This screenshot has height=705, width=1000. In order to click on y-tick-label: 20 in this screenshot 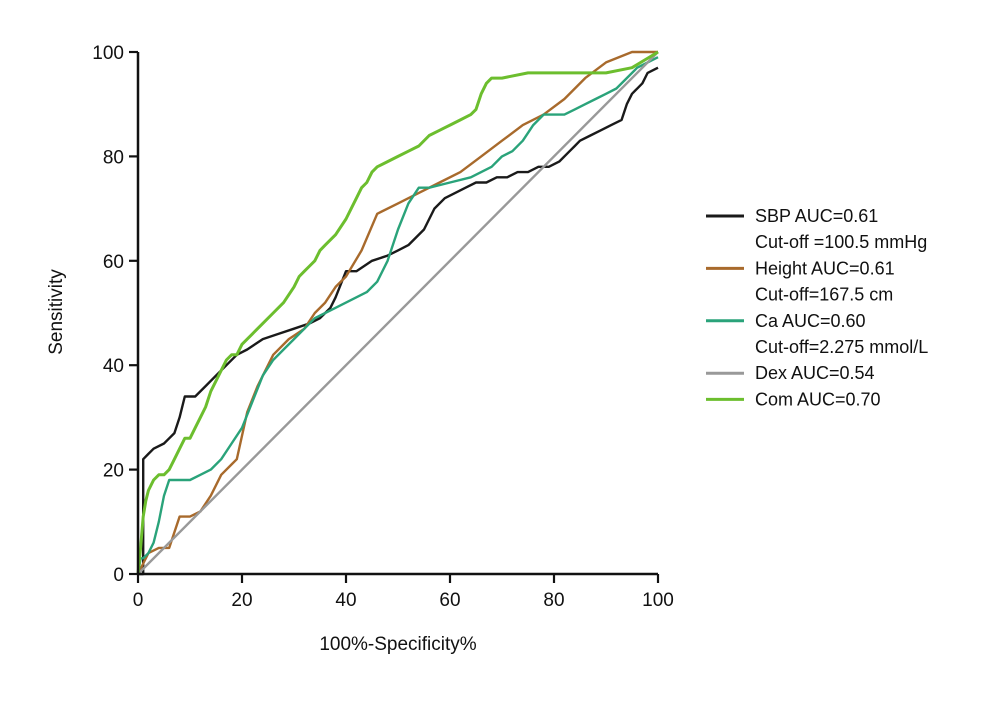, I will do `click(113, 471)`.